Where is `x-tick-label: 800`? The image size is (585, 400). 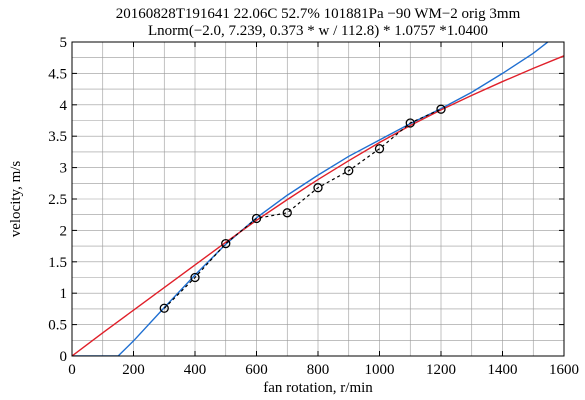
x-tick-label: 800 is located at coordinates (318, 370).